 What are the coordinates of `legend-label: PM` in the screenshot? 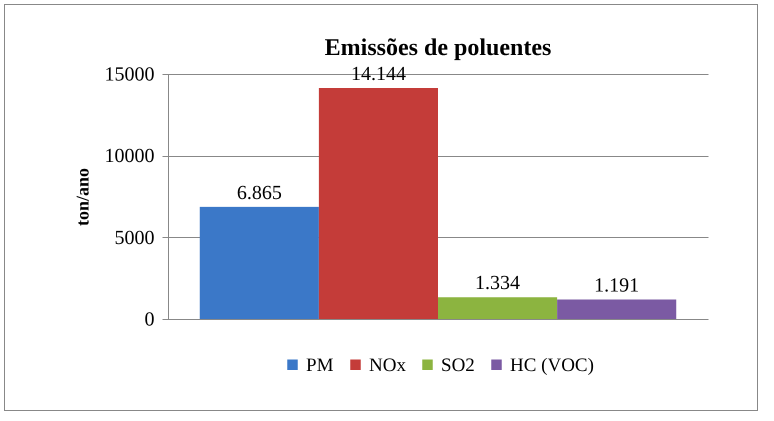 It's located at (320, 365).